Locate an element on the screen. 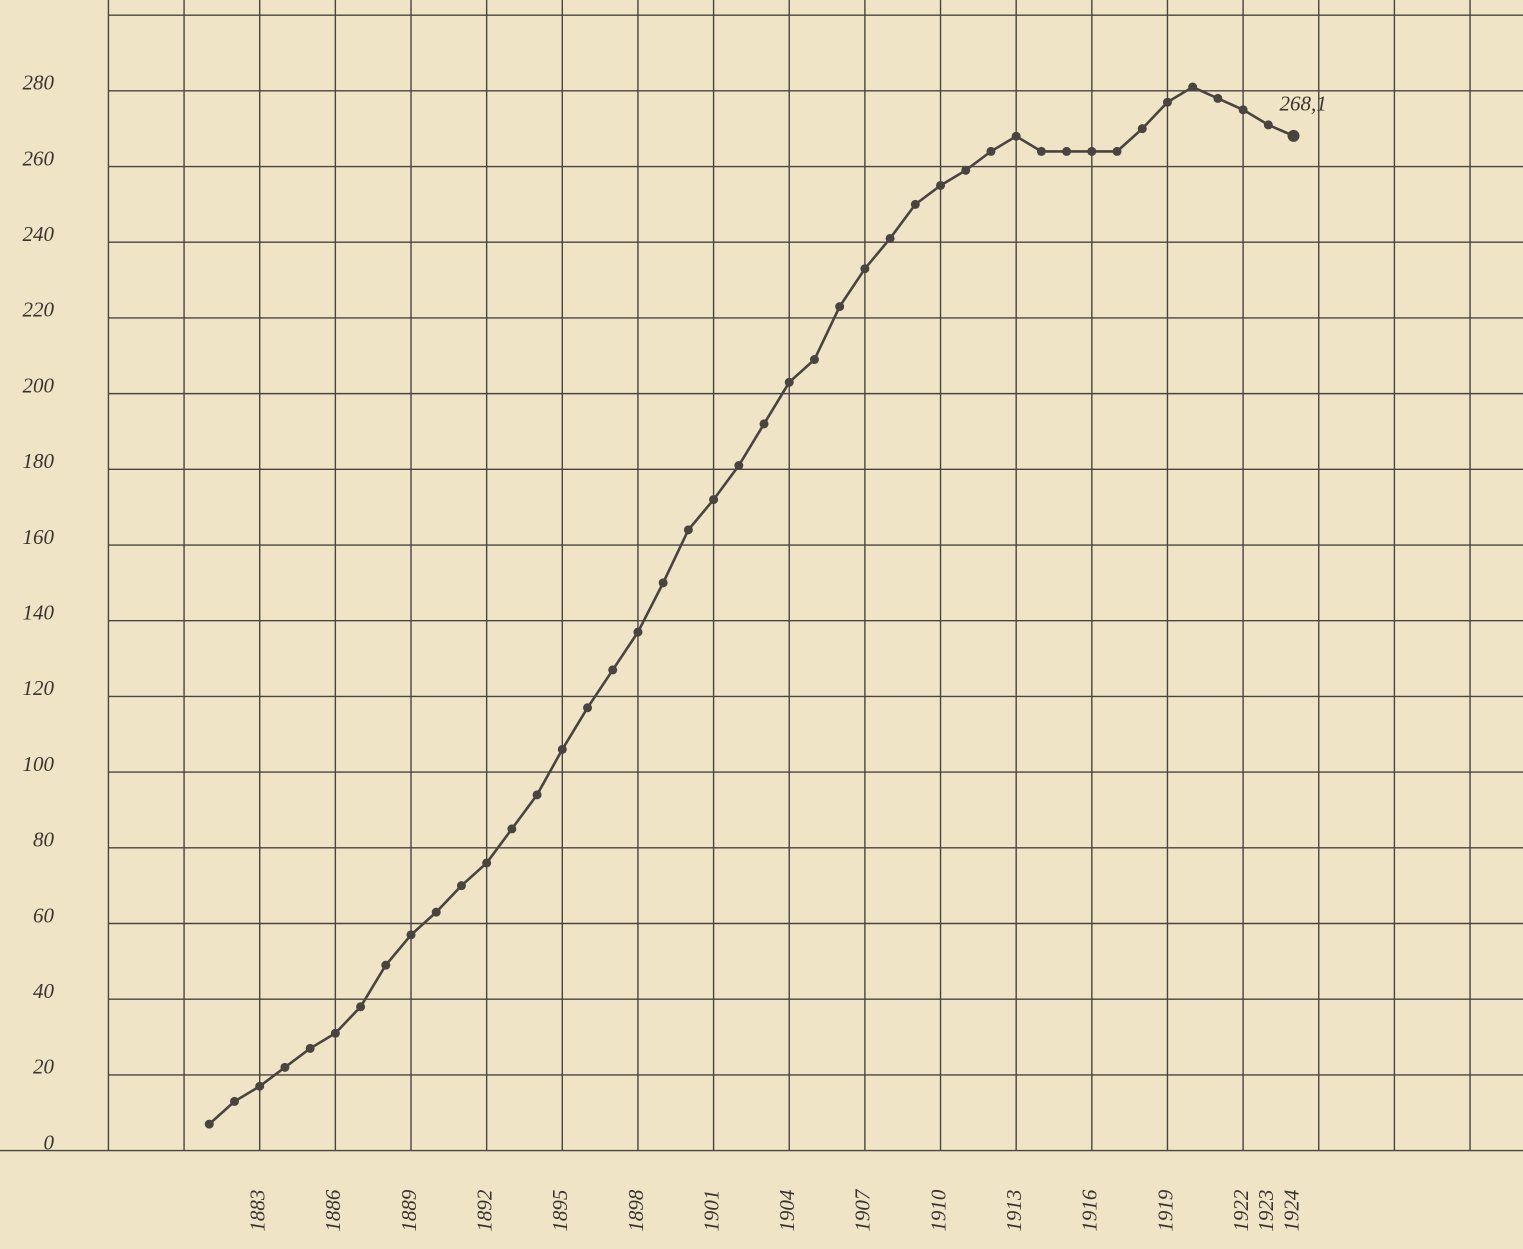 Image resolution: width=1523 pixels, height=1249 pixels. x-tick-label: 1913 is located at coordinates (1014, 1211).